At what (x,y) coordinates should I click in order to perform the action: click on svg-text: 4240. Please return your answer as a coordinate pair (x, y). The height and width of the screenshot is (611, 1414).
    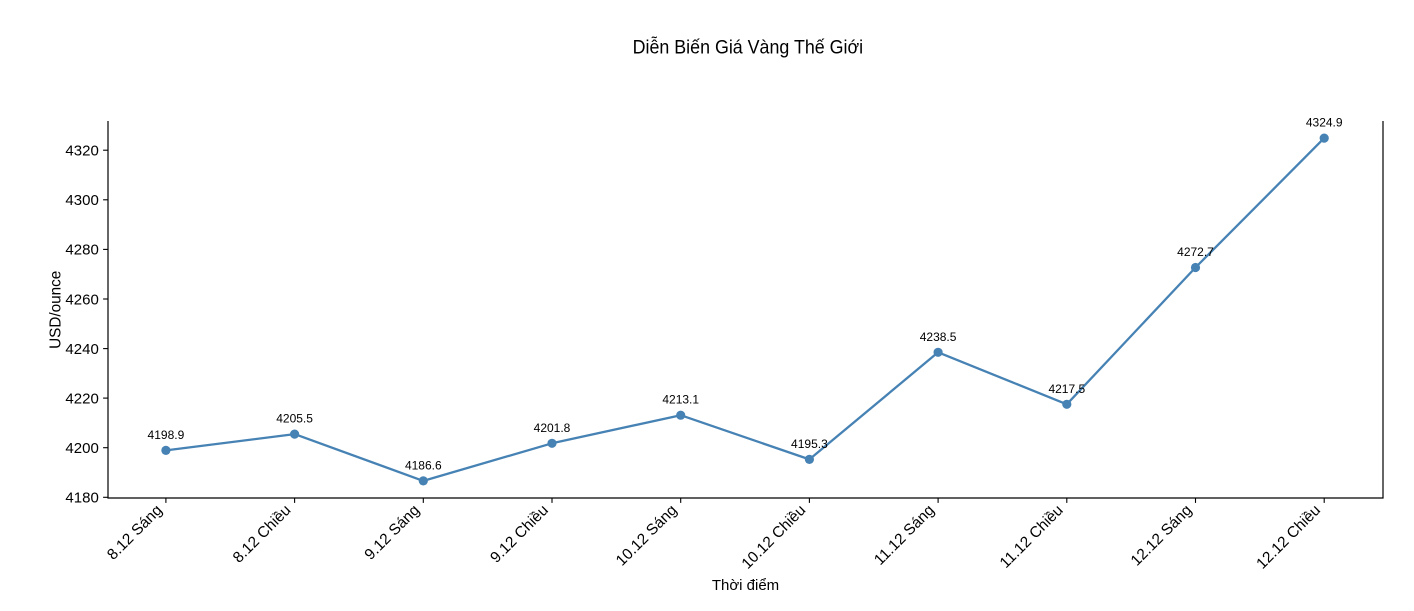
    Looking at the image, I should click on (81, 349).